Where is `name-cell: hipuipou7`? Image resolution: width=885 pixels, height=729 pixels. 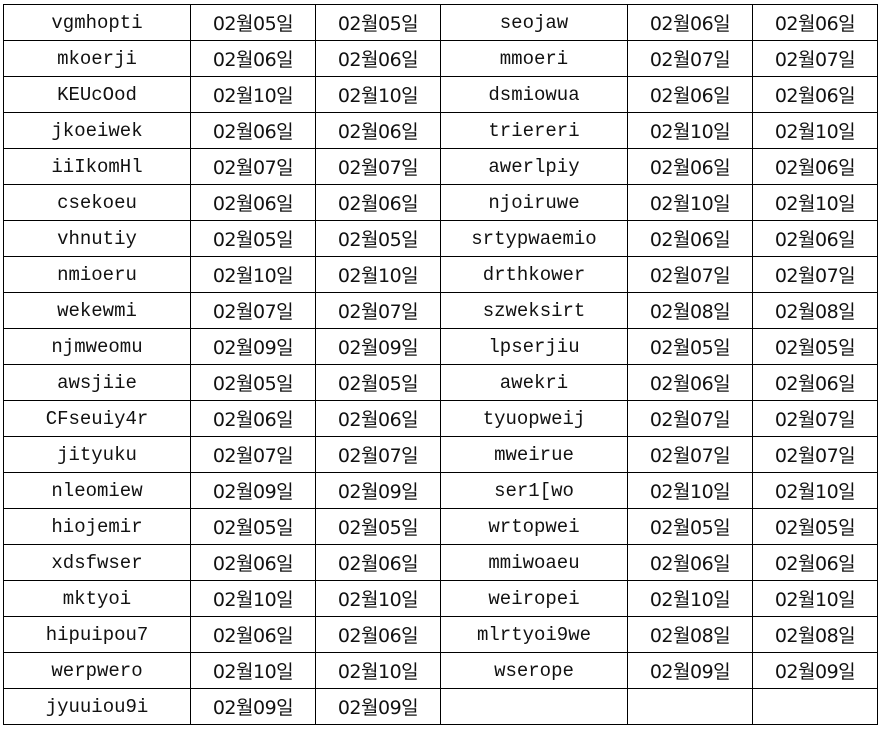 name-cell: hipuipou7 is located at coordinates (97, 634).